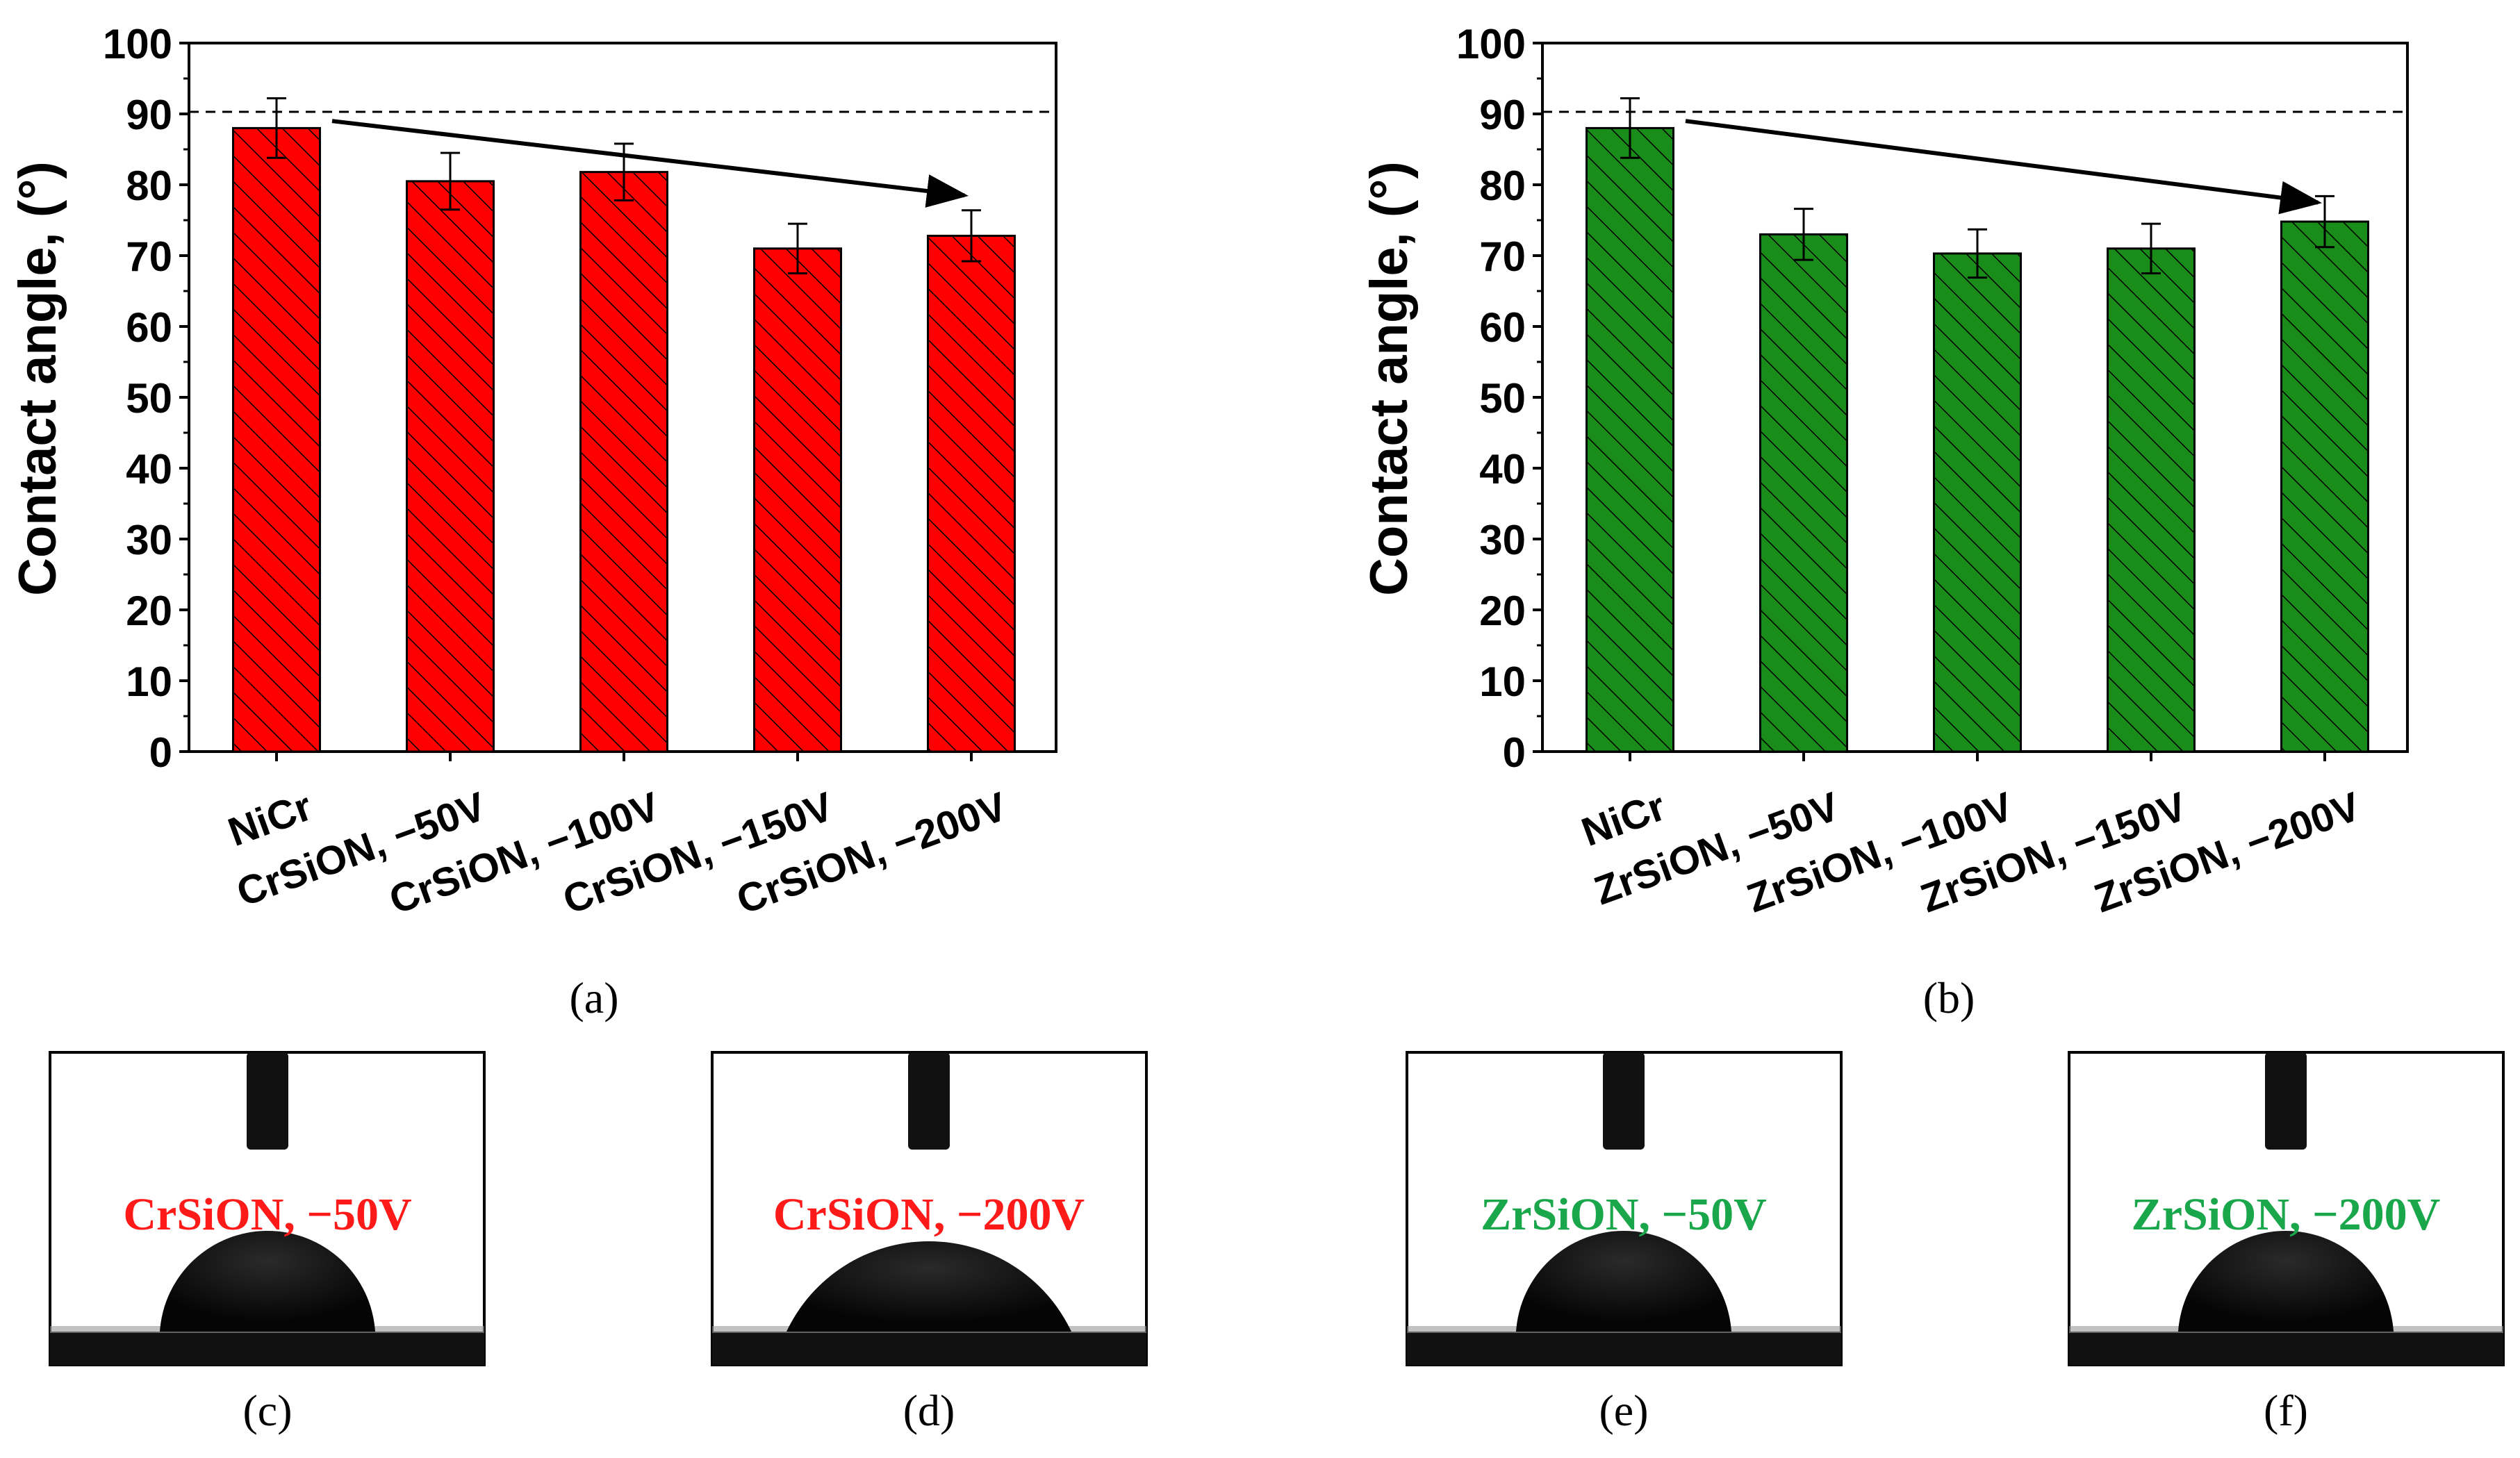 The image size is (2520, 1458). What do you see at coordinates (267, 1410) in the screenshot?
I see `panel-label-c: (c)` at bounding box center [267, 1410].